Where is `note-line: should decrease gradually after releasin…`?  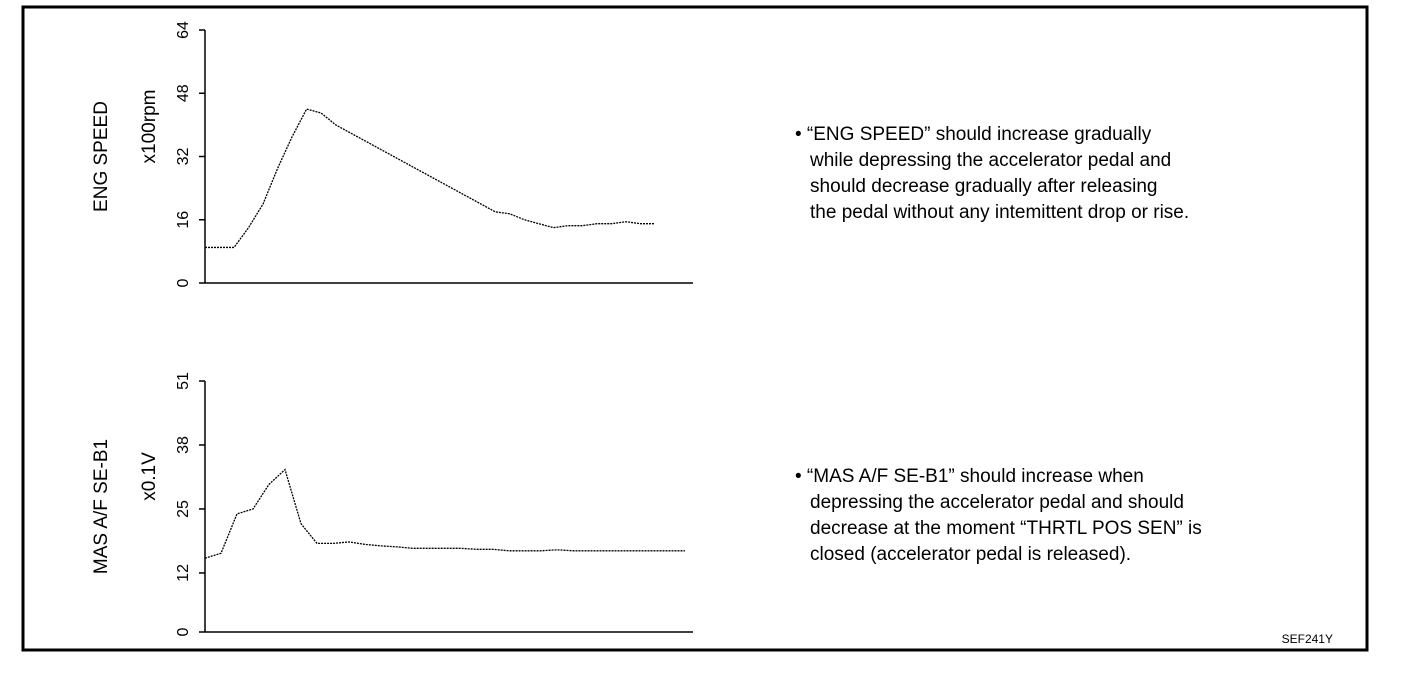
note-line: should decrease gradually after releasin… is located at coordinates (984, 186).